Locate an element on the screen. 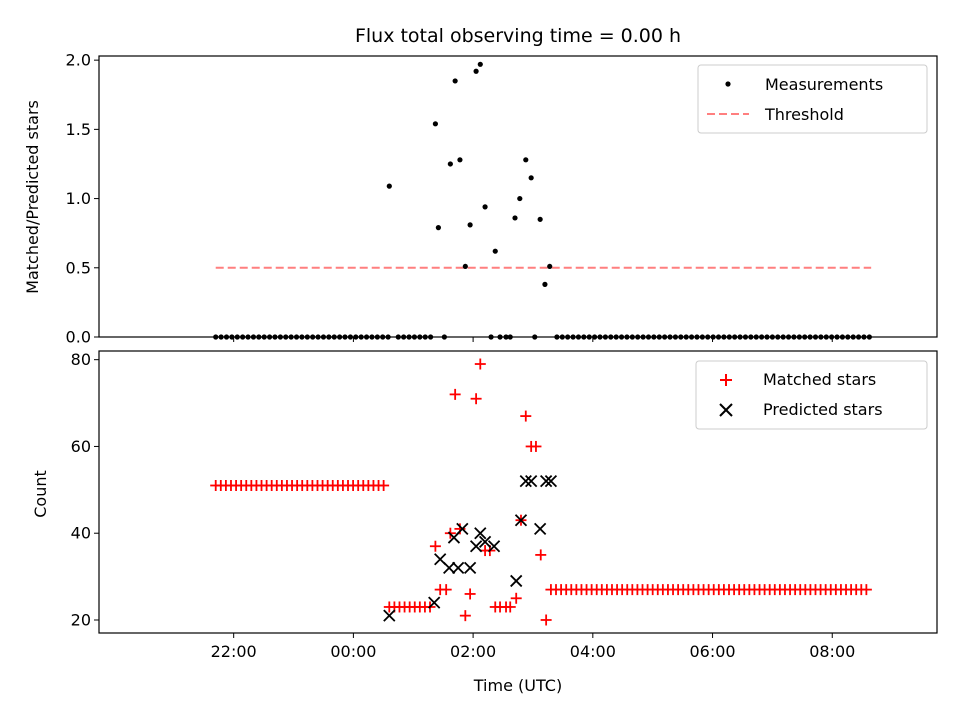 This screenshot has width=960, height=720. legend-predicted-label: Predicted stars is located at coordinates (823, 409).